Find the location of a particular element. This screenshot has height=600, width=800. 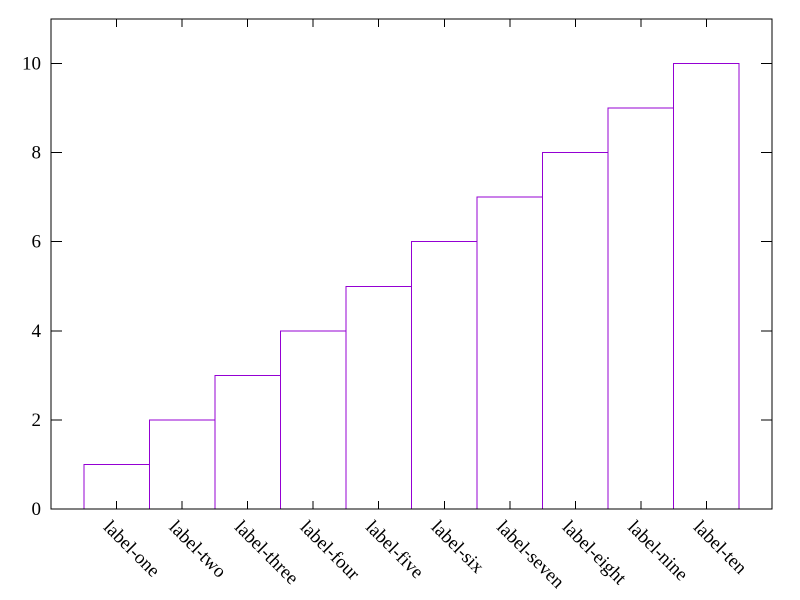

x-tick-label: label-two is located at coordinates (198, 550).